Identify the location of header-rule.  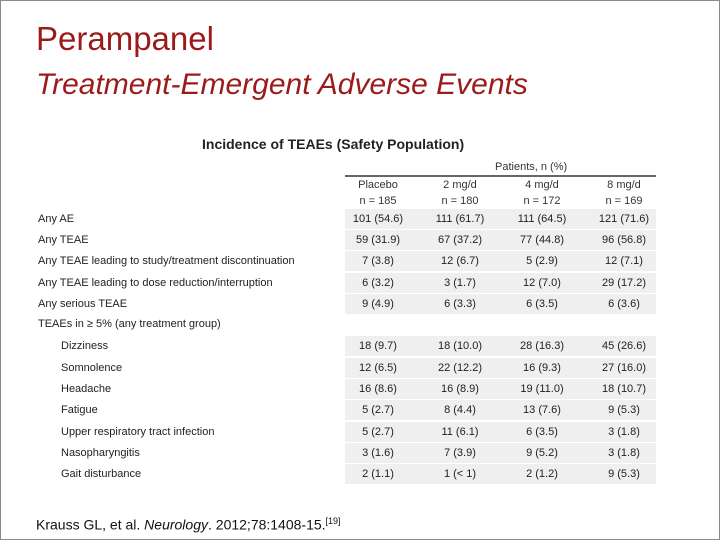
(500, 176).